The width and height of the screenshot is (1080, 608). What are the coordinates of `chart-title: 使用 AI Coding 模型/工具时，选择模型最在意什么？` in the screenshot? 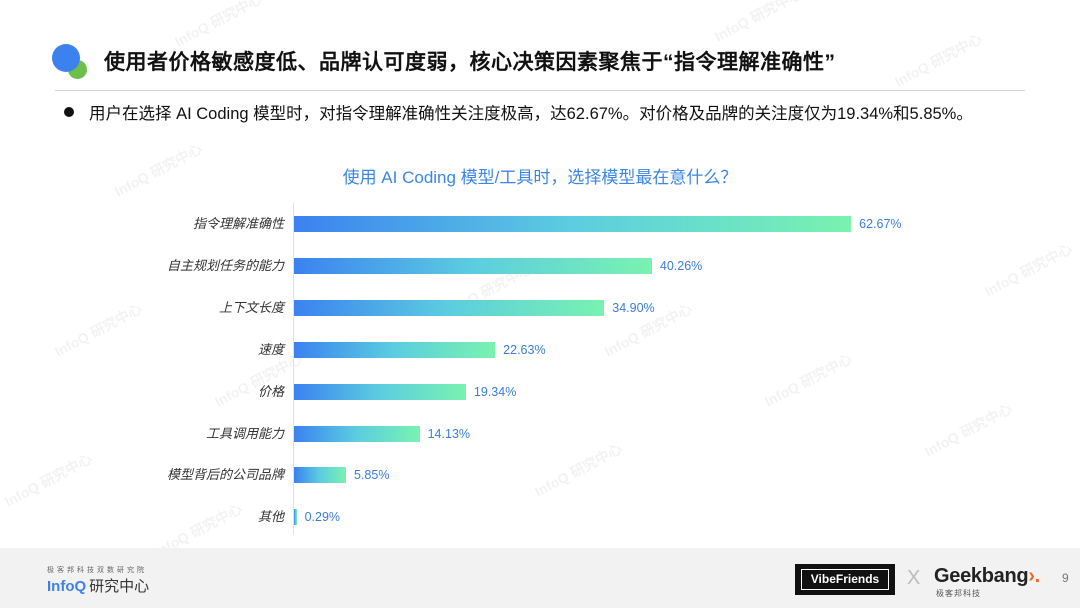 It's located at (540, 177).